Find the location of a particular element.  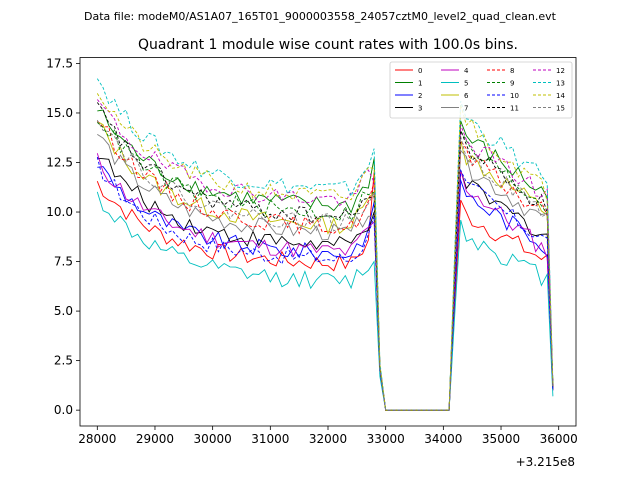

legend-label: 7 is located at coordinates (466, 109).